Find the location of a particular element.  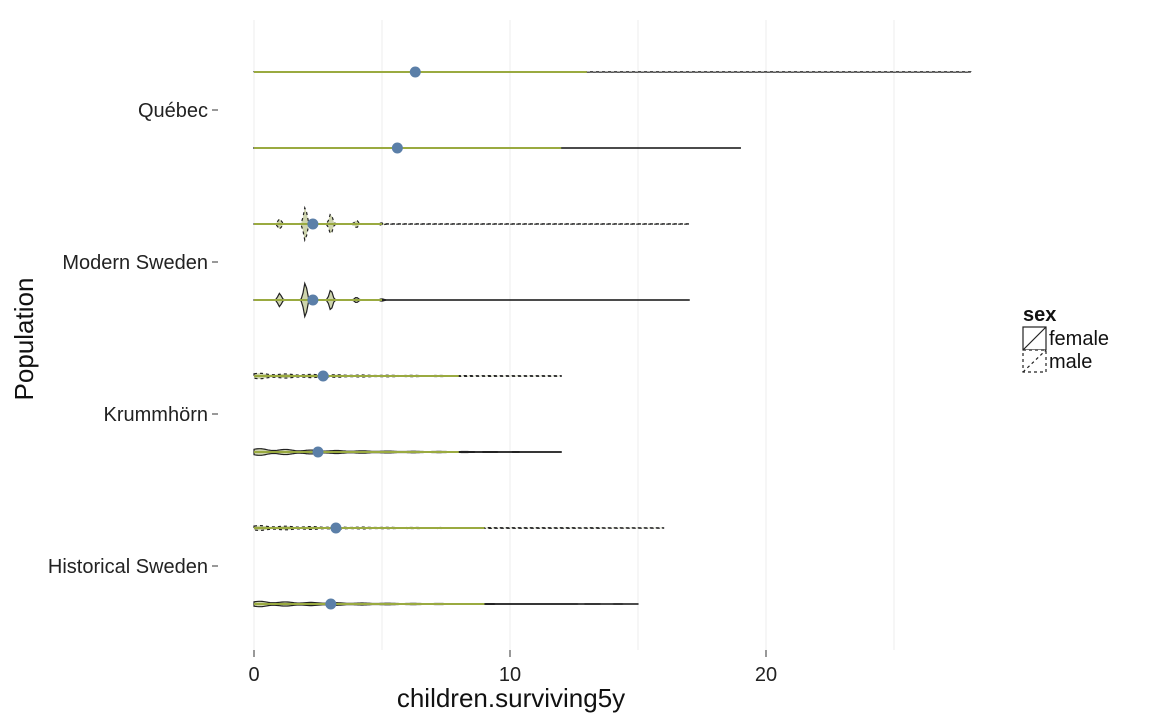

x-axis: 0 10 20 is located at coordinates (512, 668).